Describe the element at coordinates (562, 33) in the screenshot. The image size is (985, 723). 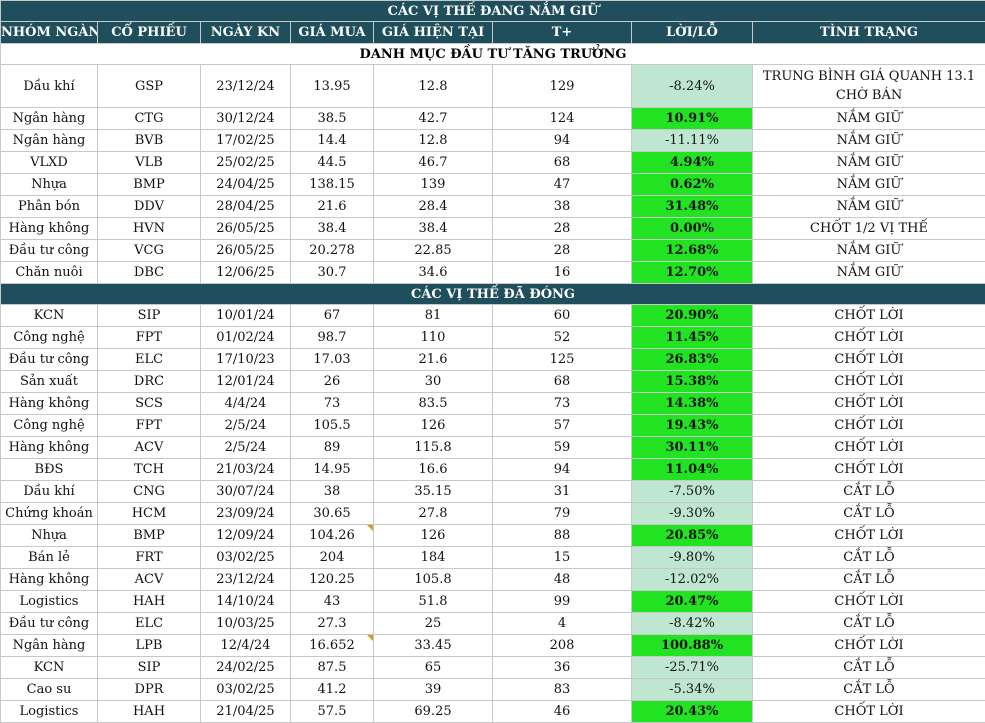
I see `header-t-plus: T+` at that location.